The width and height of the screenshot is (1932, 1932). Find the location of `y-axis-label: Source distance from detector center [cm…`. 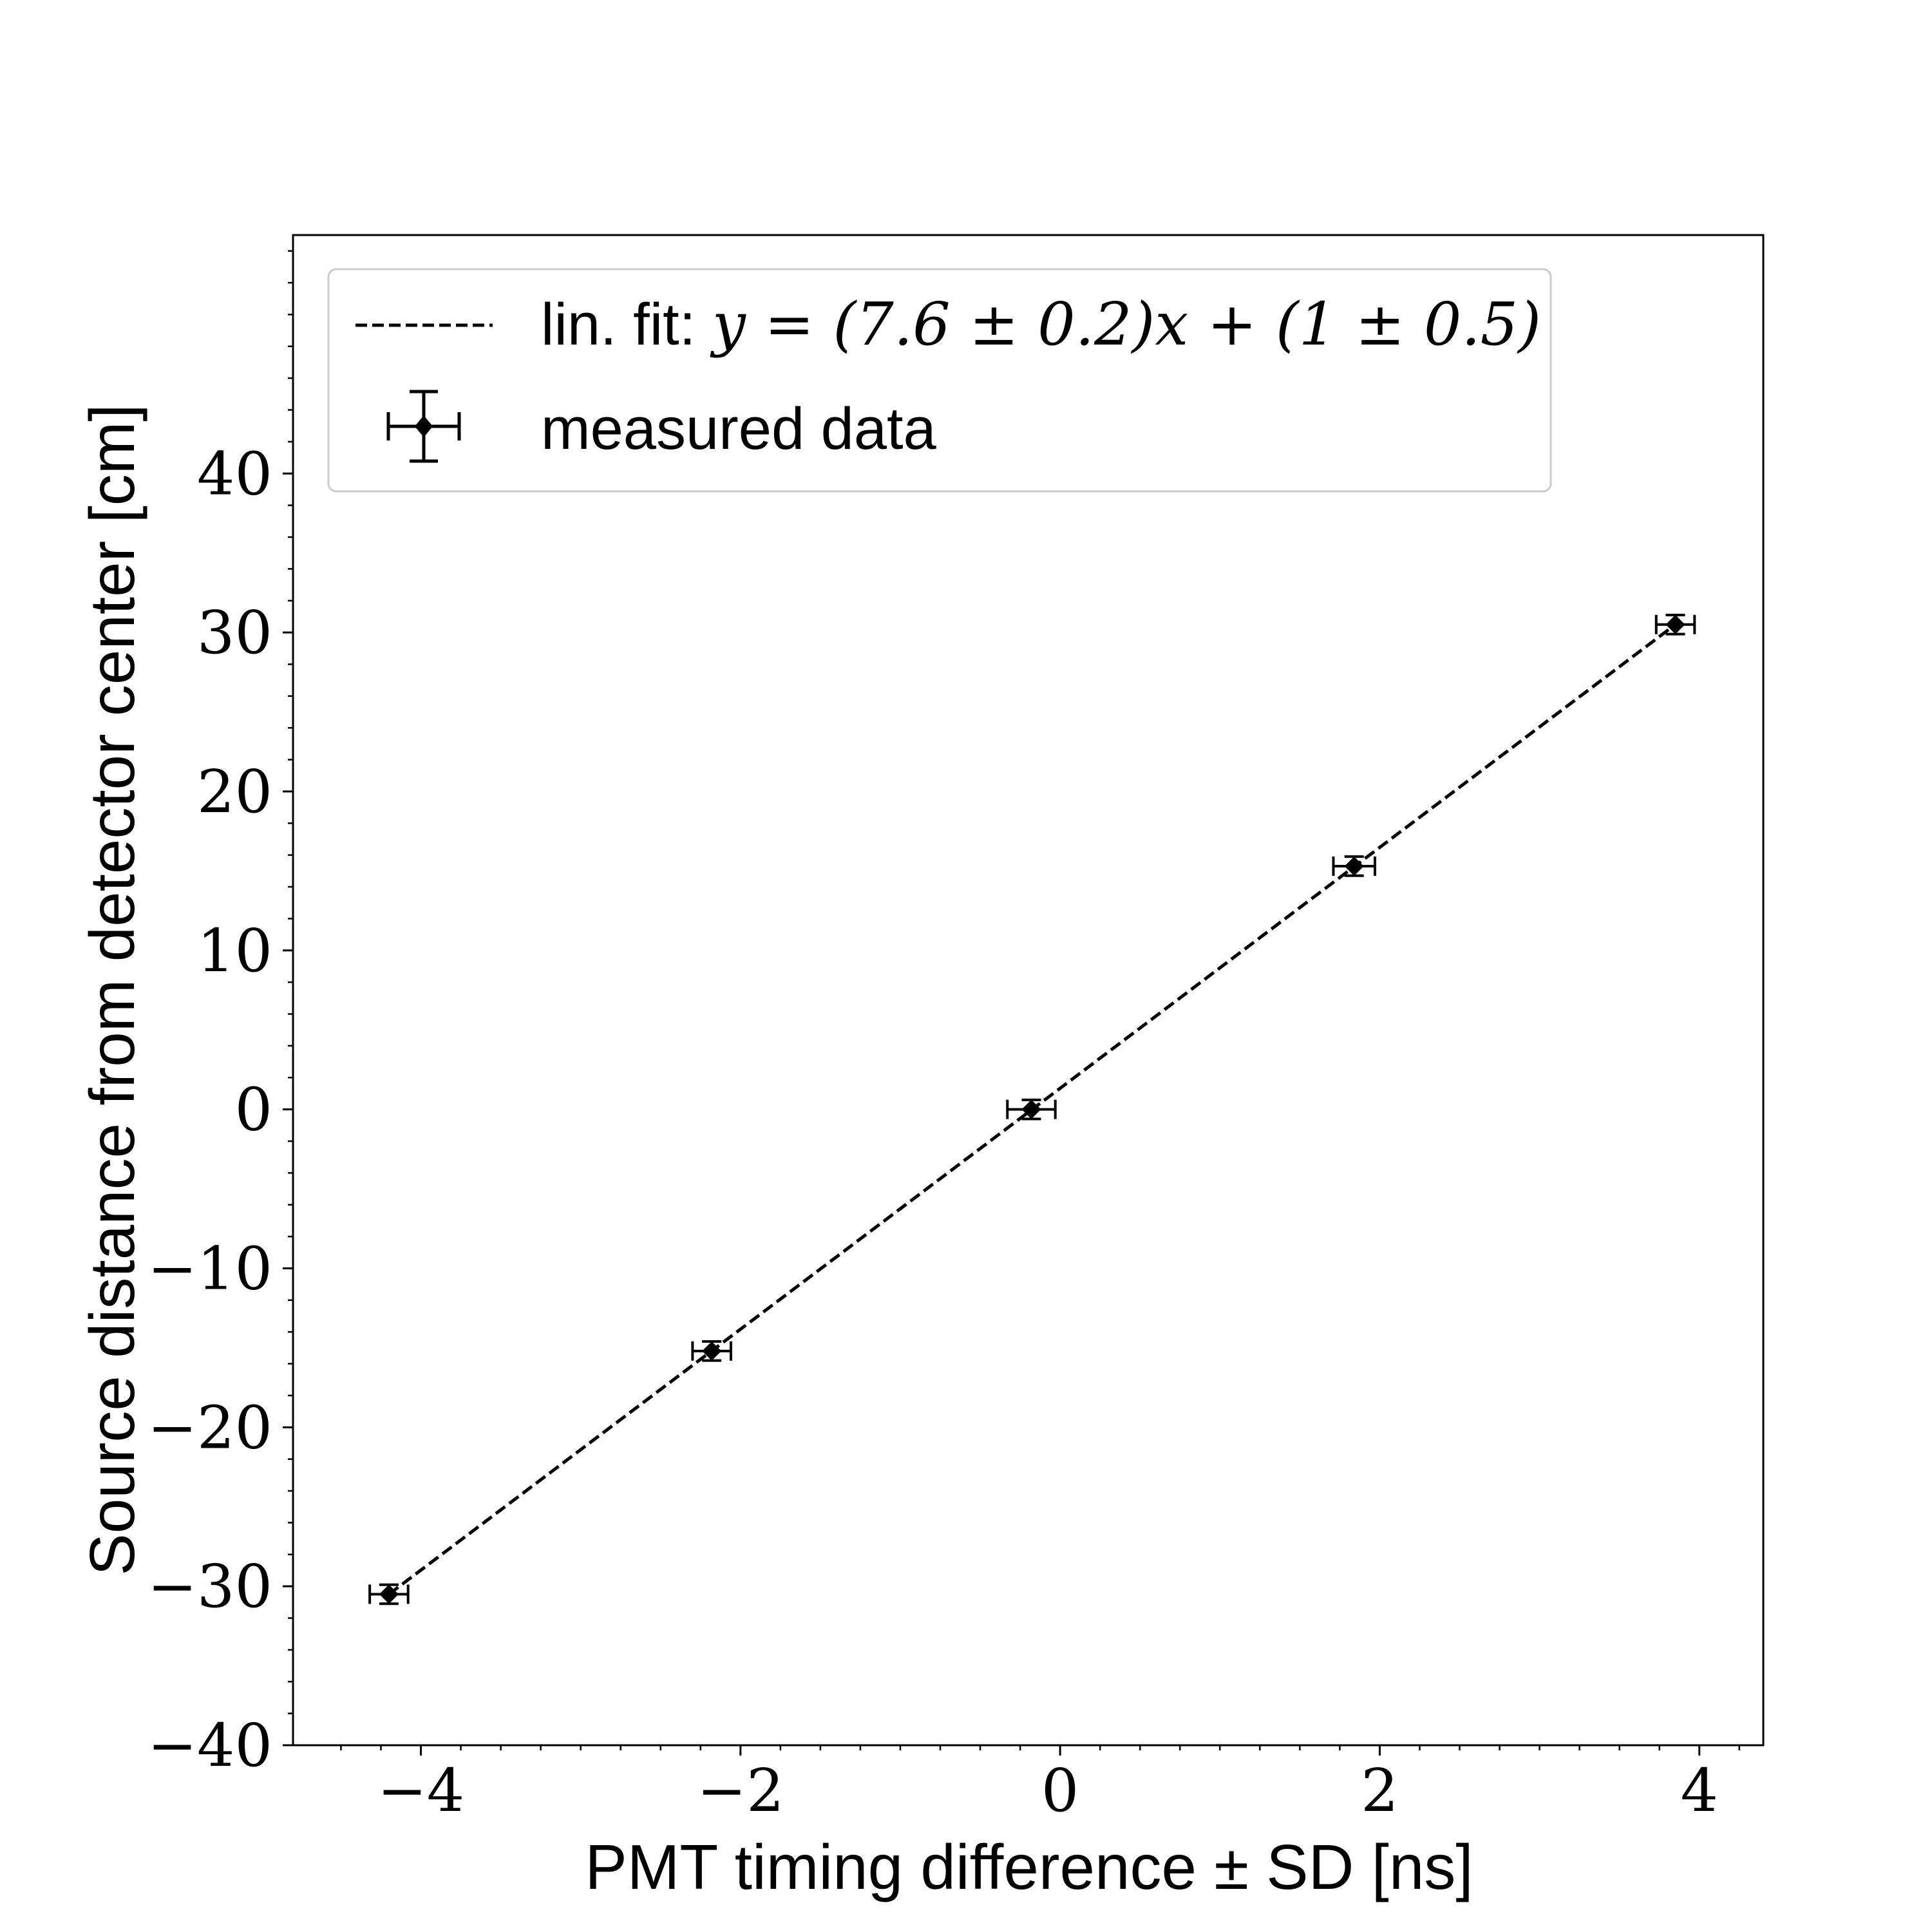

y-axis-label: Source distance from detector center [cm… is located at coordinates (112, 989).